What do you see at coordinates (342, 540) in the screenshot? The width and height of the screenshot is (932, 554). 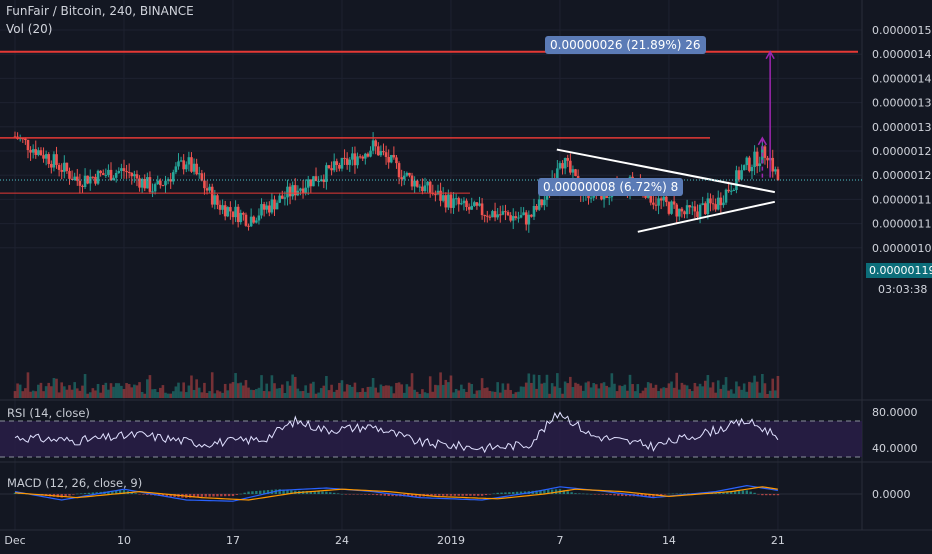 I see `time-axis-label: 24` at bounding box center [342, 540].